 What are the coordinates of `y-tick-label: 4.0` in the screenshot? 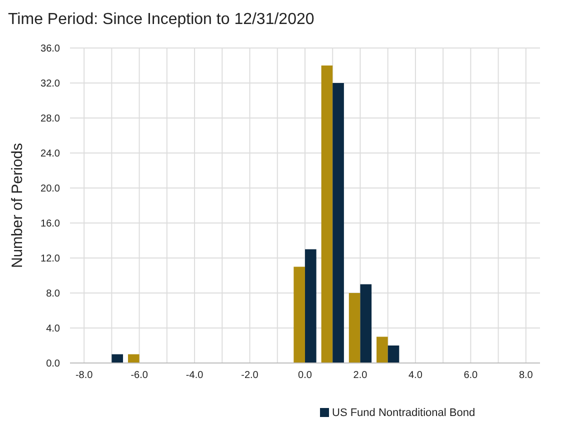 It's located at (53, 329).